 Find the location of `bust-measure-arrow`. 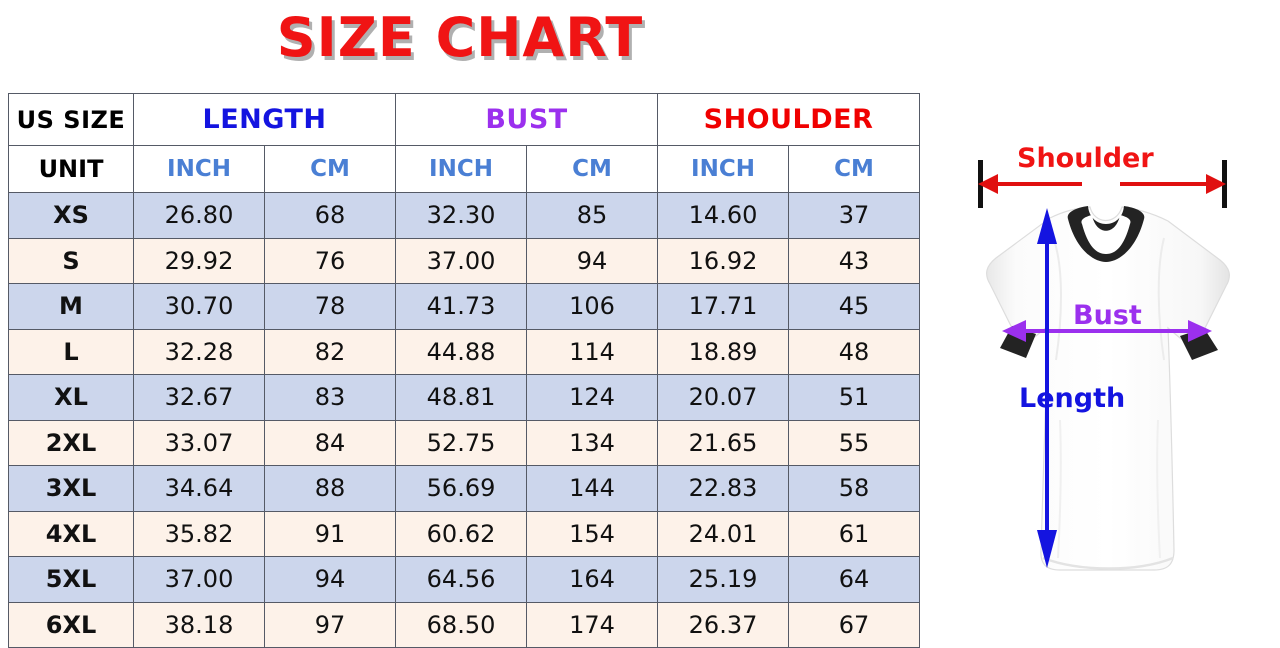

bust-measure-arrow is located at coordinates (1107, 331).